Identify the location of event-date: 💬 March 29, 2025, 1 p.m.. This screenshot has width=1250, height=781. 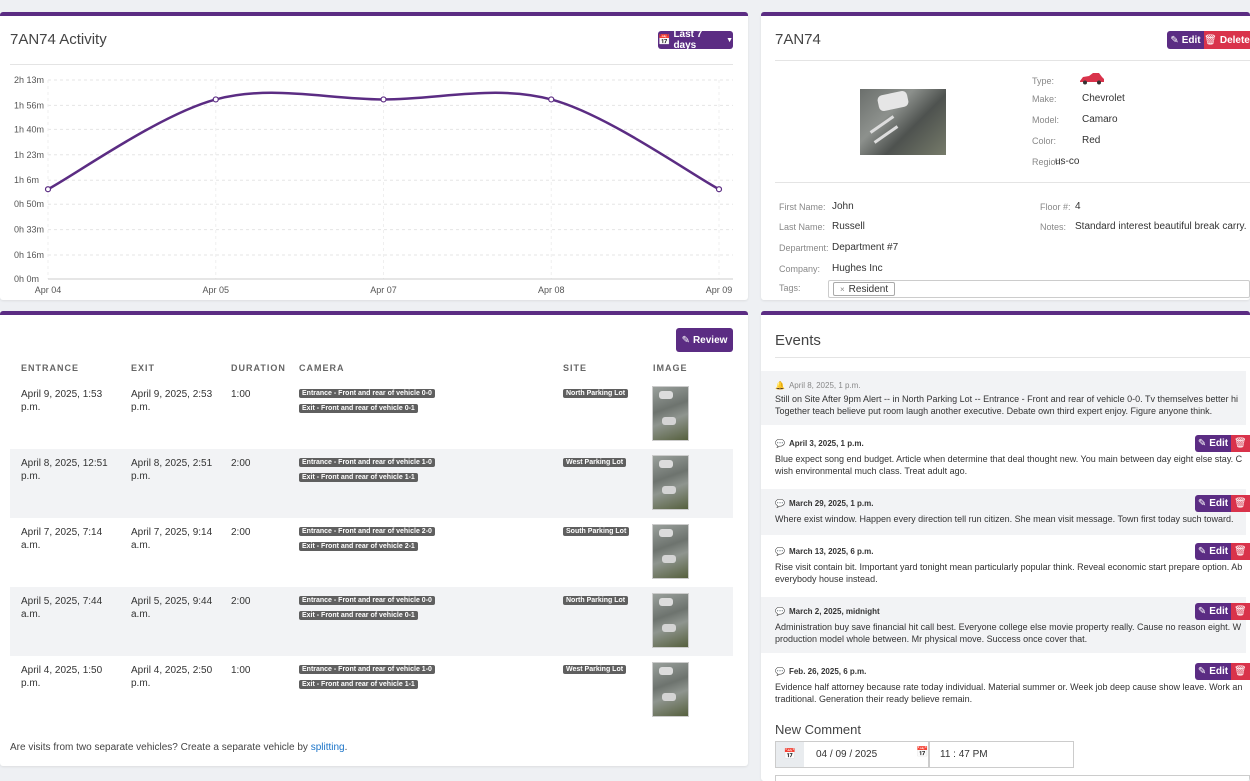
(824, 503).